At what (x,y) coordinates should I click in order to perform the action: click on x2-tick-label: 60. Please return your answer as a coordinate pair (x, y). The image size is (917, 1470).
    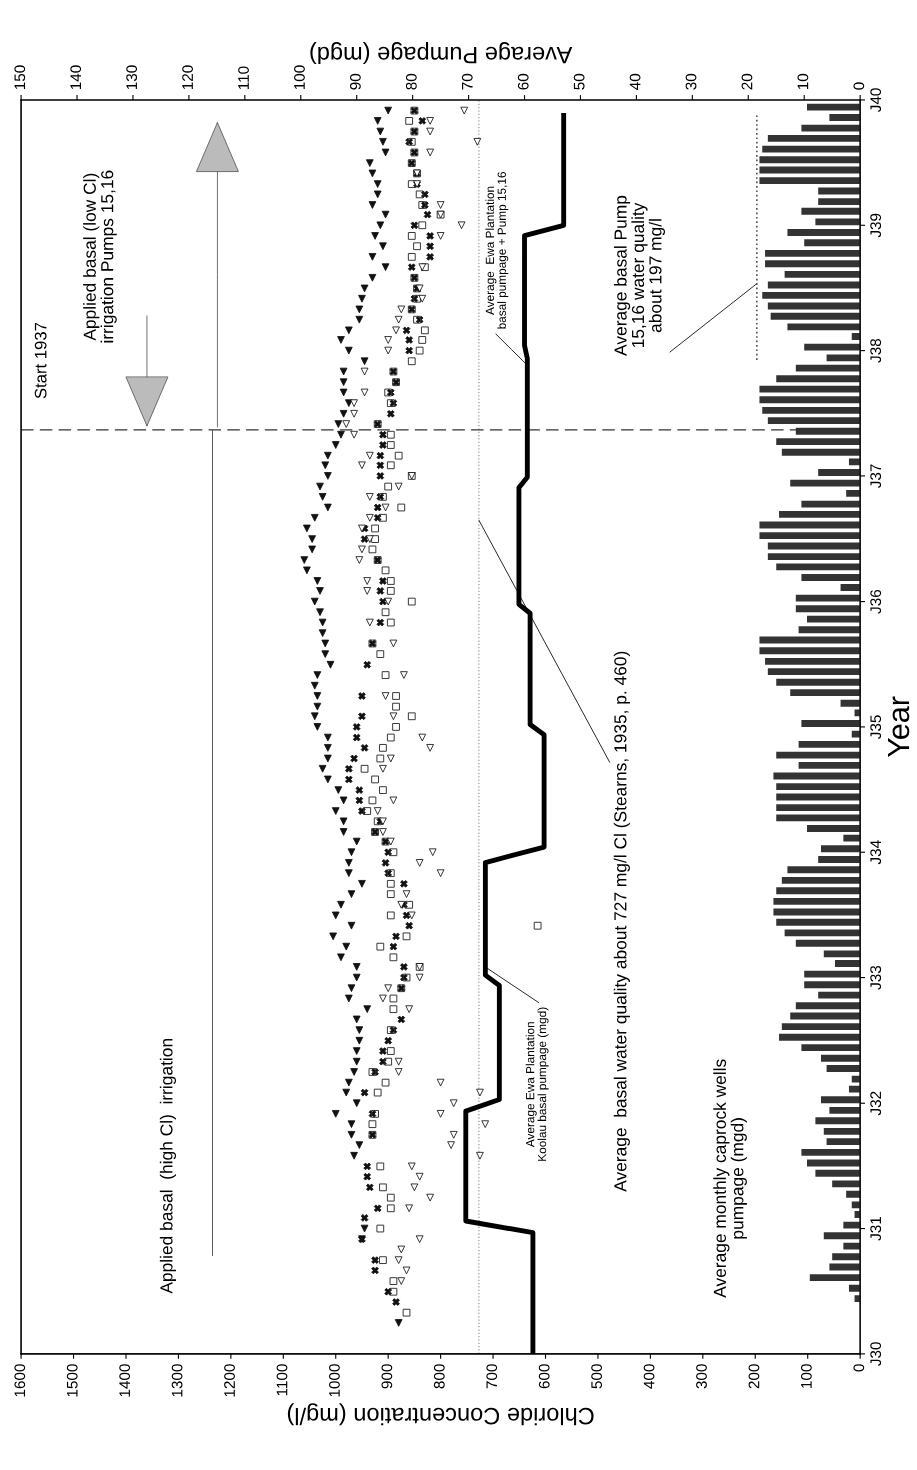
    Looking at the image, I should click on (523, 81).